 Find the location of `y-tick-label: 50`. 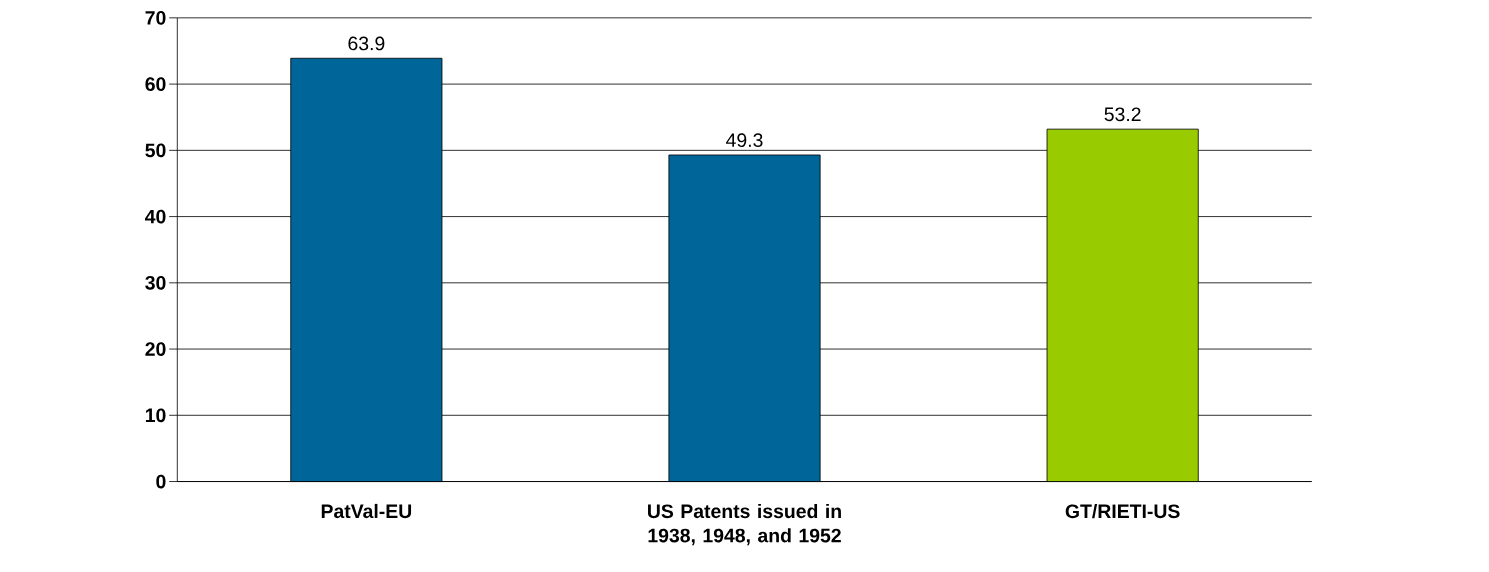

y-tick-label: 50 is located at coordinates (155, 150).